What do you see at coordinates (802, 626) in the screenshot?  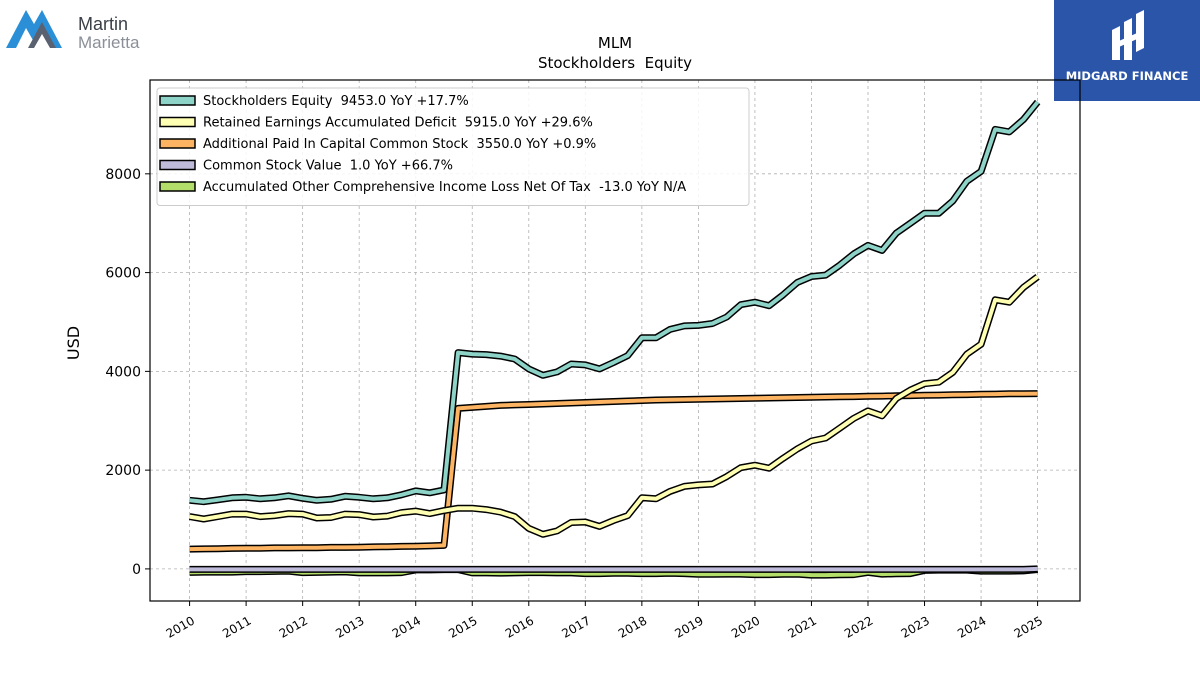 I see `x-tick-label: 2021` at bounding box center [802, 626].